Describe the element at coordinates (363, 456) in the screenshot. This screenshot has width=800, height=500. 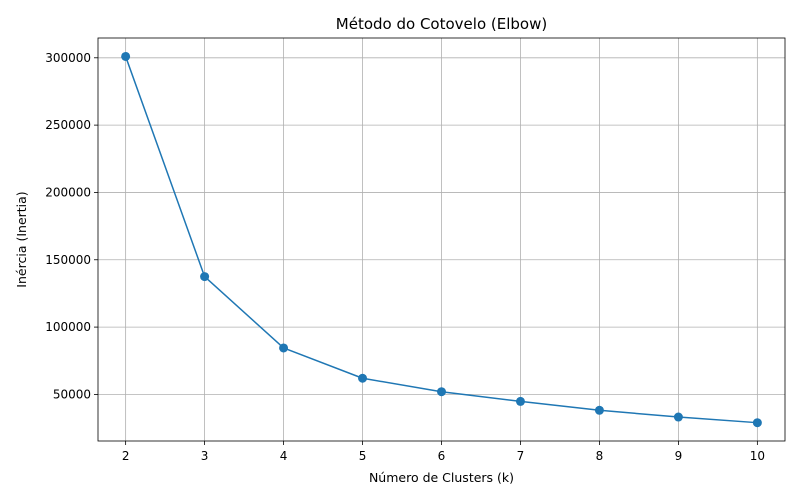
I see `x-tick-label: 5` at that location.